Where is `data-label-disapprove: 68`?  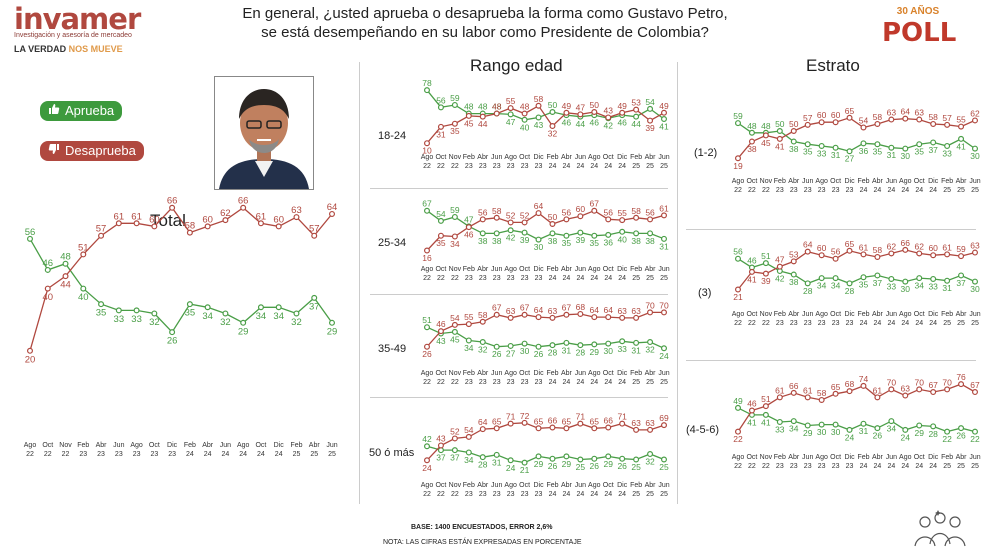 data-label-disapprove: 68 is located at coordinates (850, 384).